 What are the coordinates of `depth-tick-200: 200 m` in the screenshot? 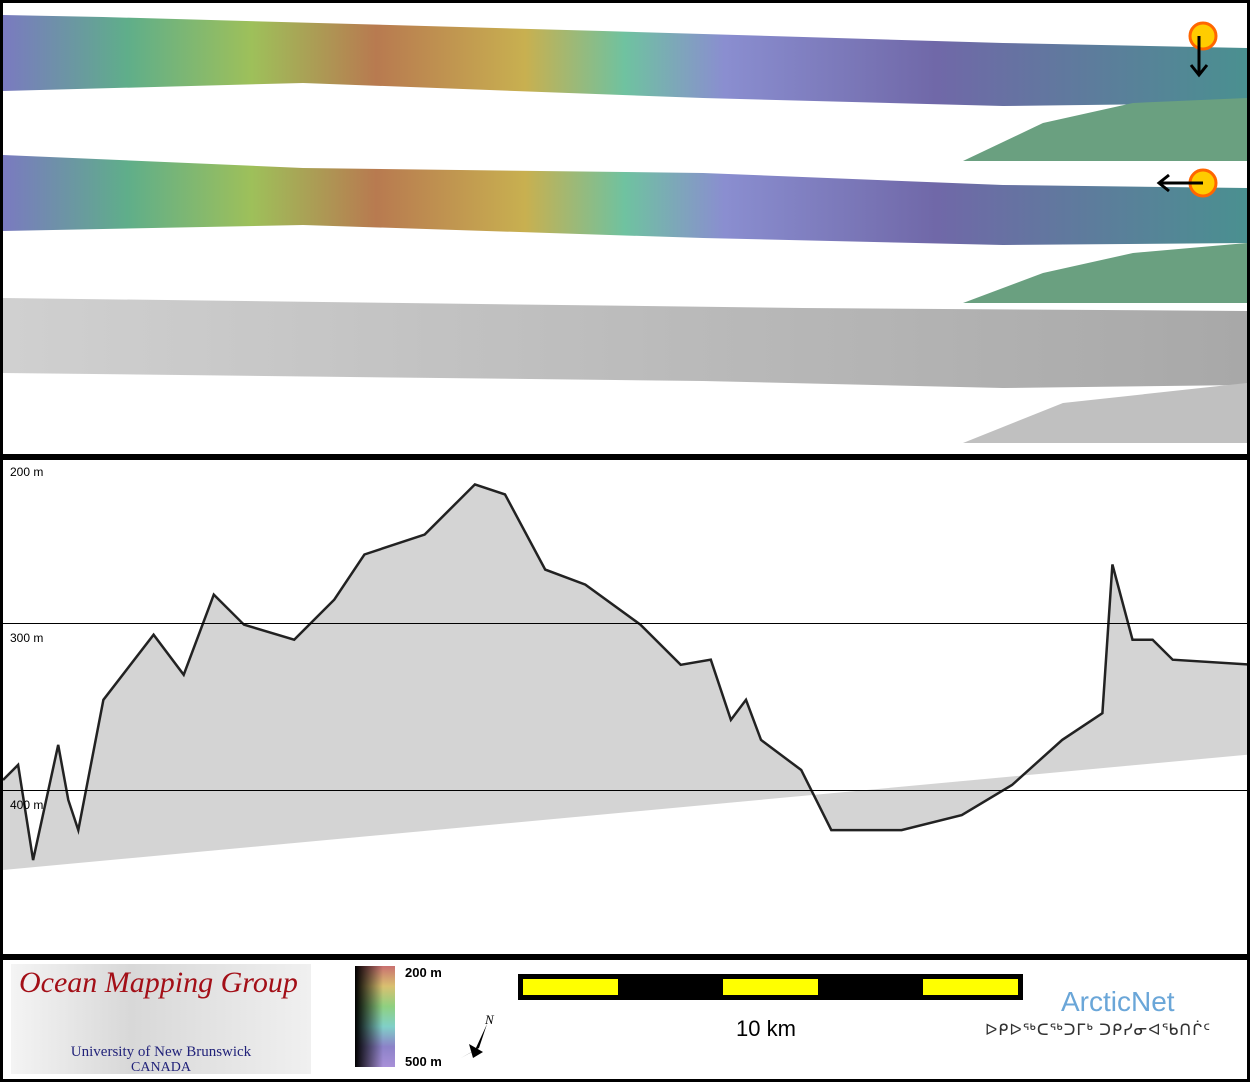 It's located at (27, 472).